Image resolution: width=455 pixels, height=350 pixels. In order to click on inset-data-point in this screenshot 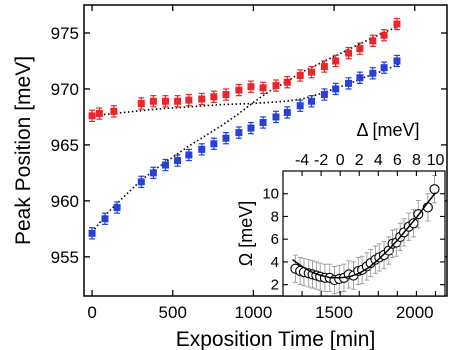, I will do `click(434, 189)`.